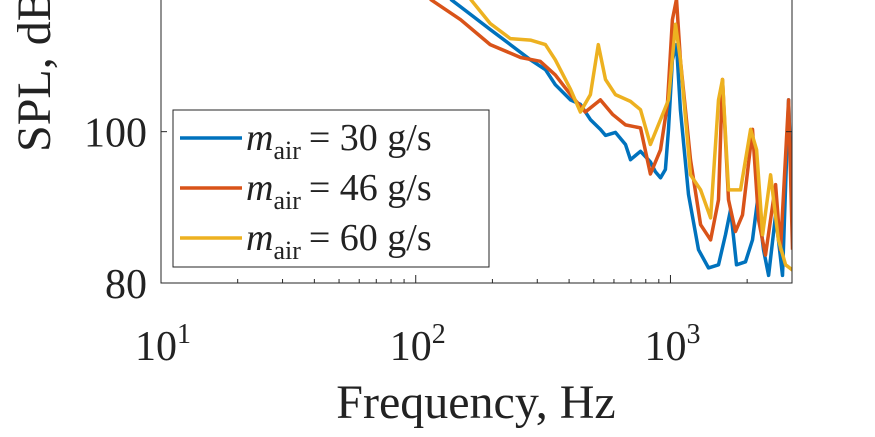 The height and width of the screenshot is (437, 875). I want to click on legend-label: mair = 60 g/s, so click(339, 241).